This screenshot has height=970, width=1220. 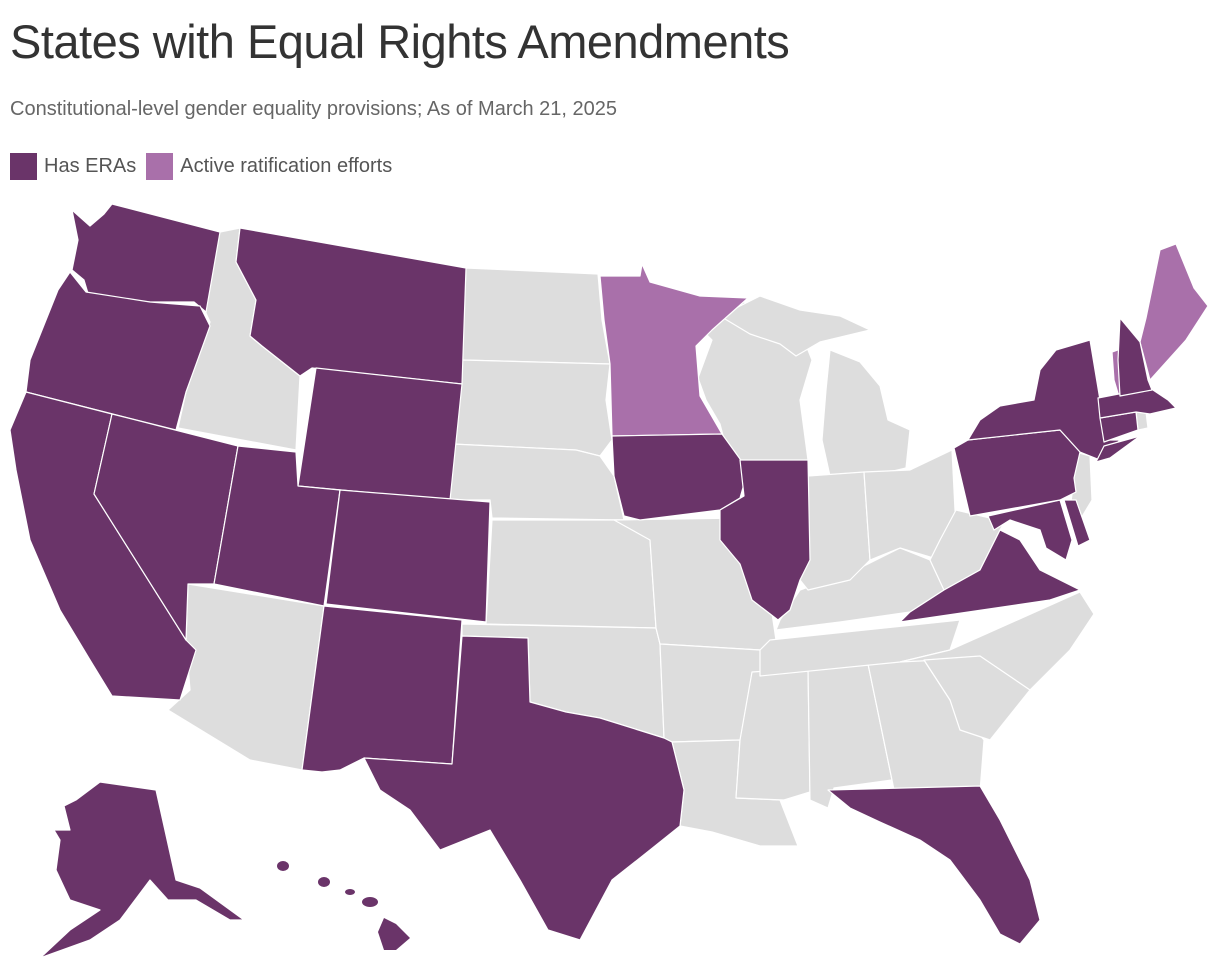 I want to click on state-wyoming, so click(x=380, y=434).